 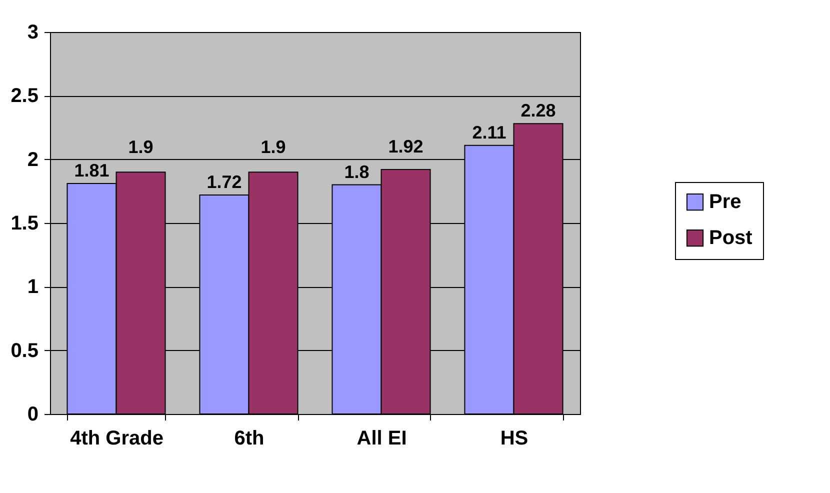 What do you see at coordinates (24, 223) in the screenshot?
I see `y-tick-label: 1.5` at bounding box center [24, 223].